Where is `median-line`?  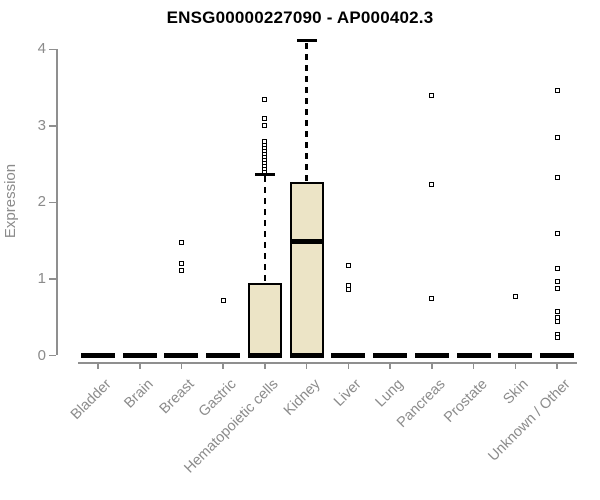
median-line is located at coordinates (306, 241).